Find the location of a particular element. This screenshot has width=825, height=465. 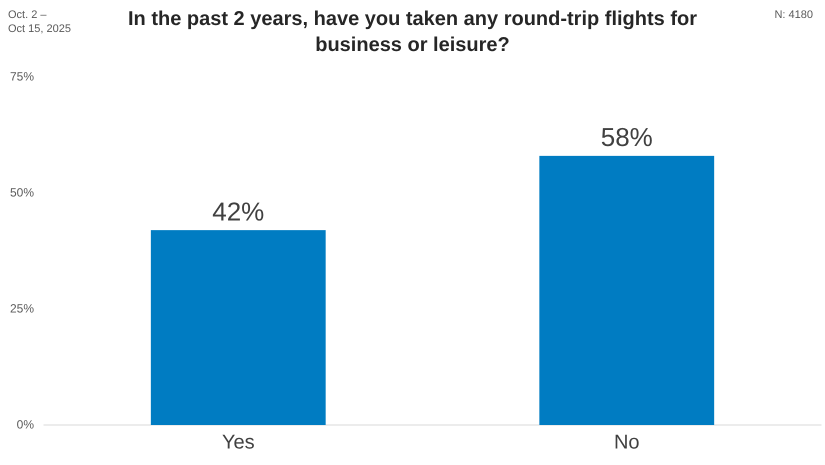

y-tick-label: 50% is located at coordinates (22, 192).